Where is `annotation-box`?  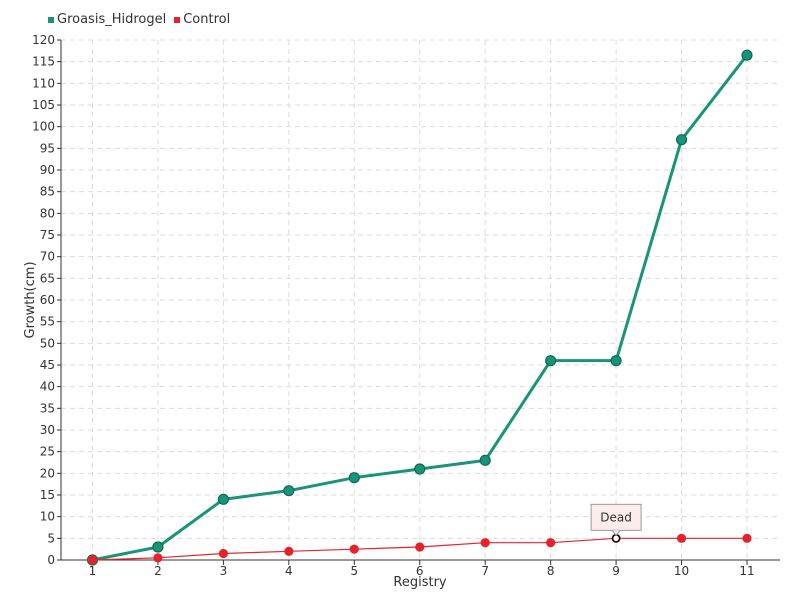
annotation-box is located at coordinates (616, 517).